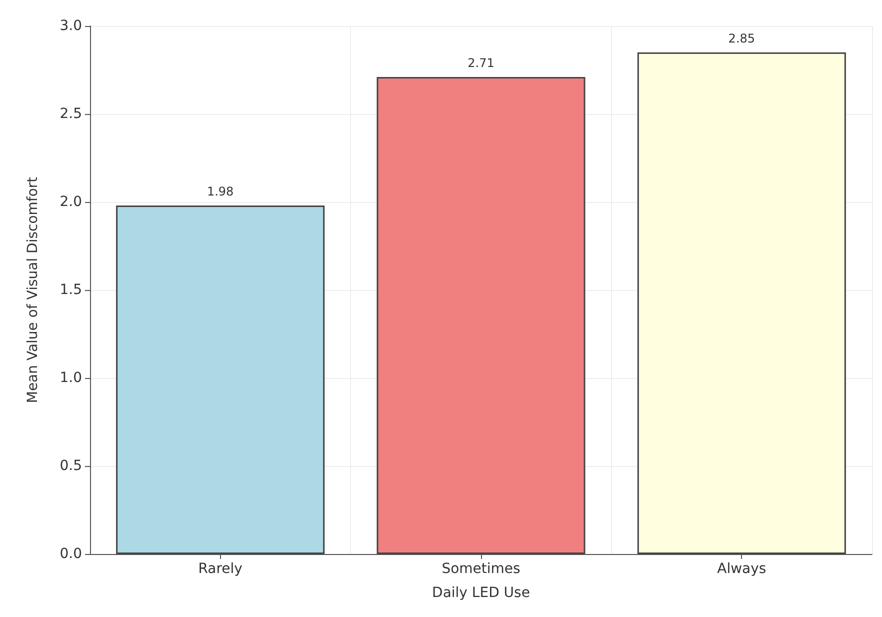 The image size is (882, 617). I want to click on x-tick-label: Rarely, so click(220, 569).